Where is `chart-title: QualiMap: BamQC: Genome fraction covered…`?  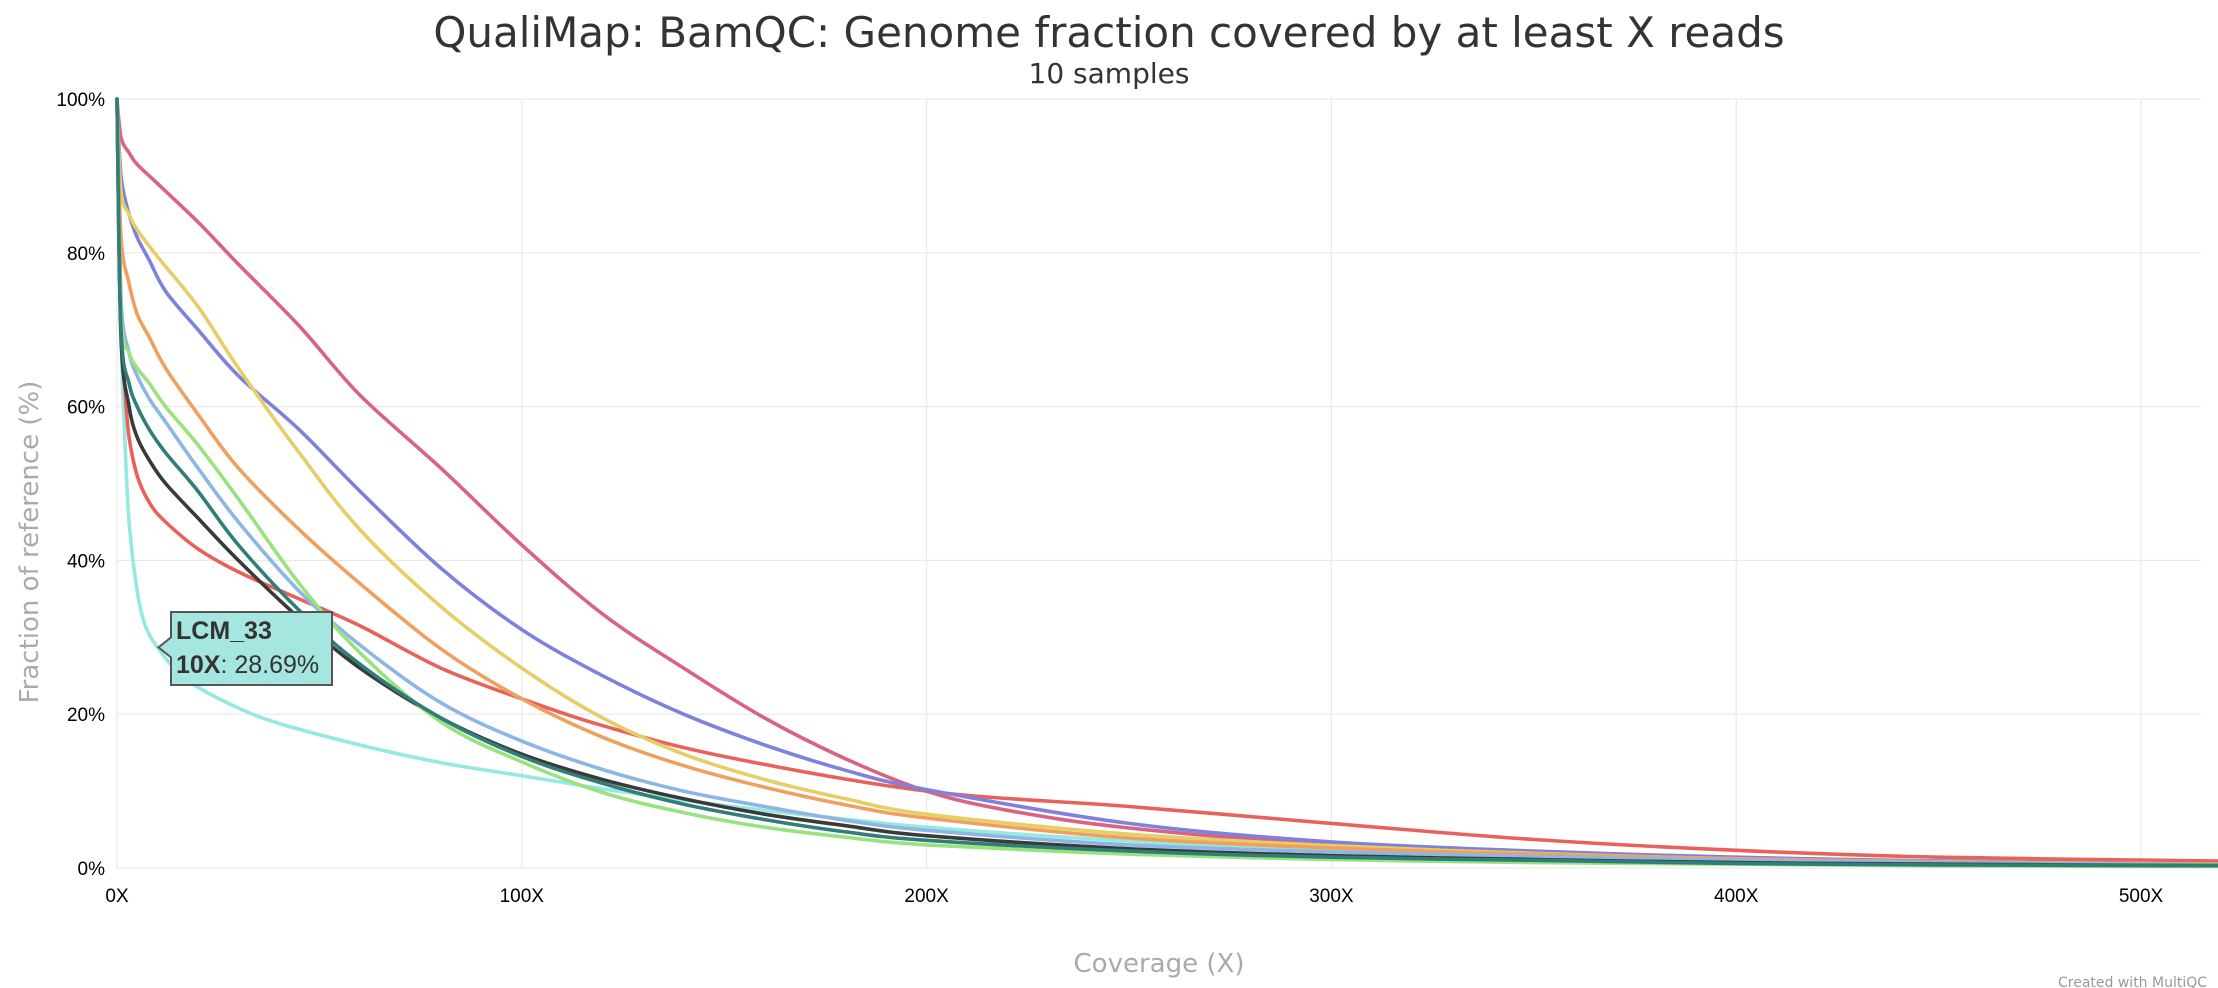 chart-title: QualiMap: BamQC: Genome fraction covered… is located at coordinates (1108, 32).